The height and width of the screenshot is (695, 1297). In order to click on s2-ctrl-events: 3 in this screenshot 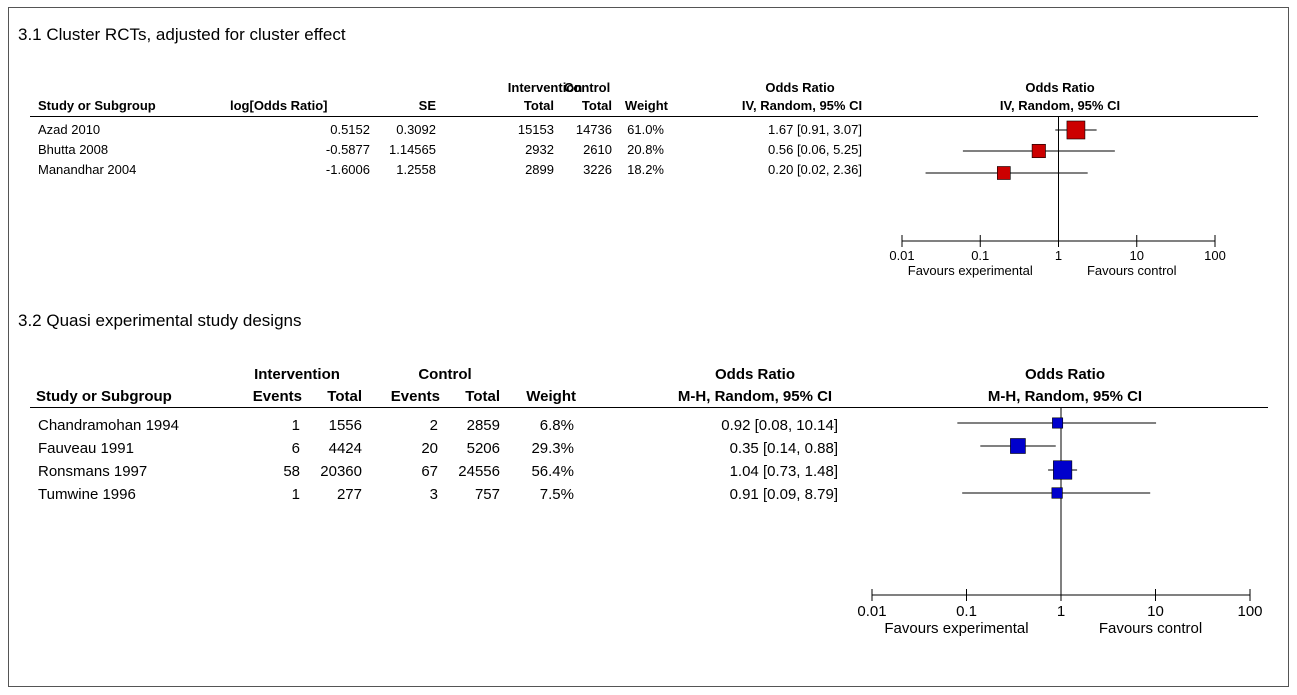, I will do `click(433, 494)`.